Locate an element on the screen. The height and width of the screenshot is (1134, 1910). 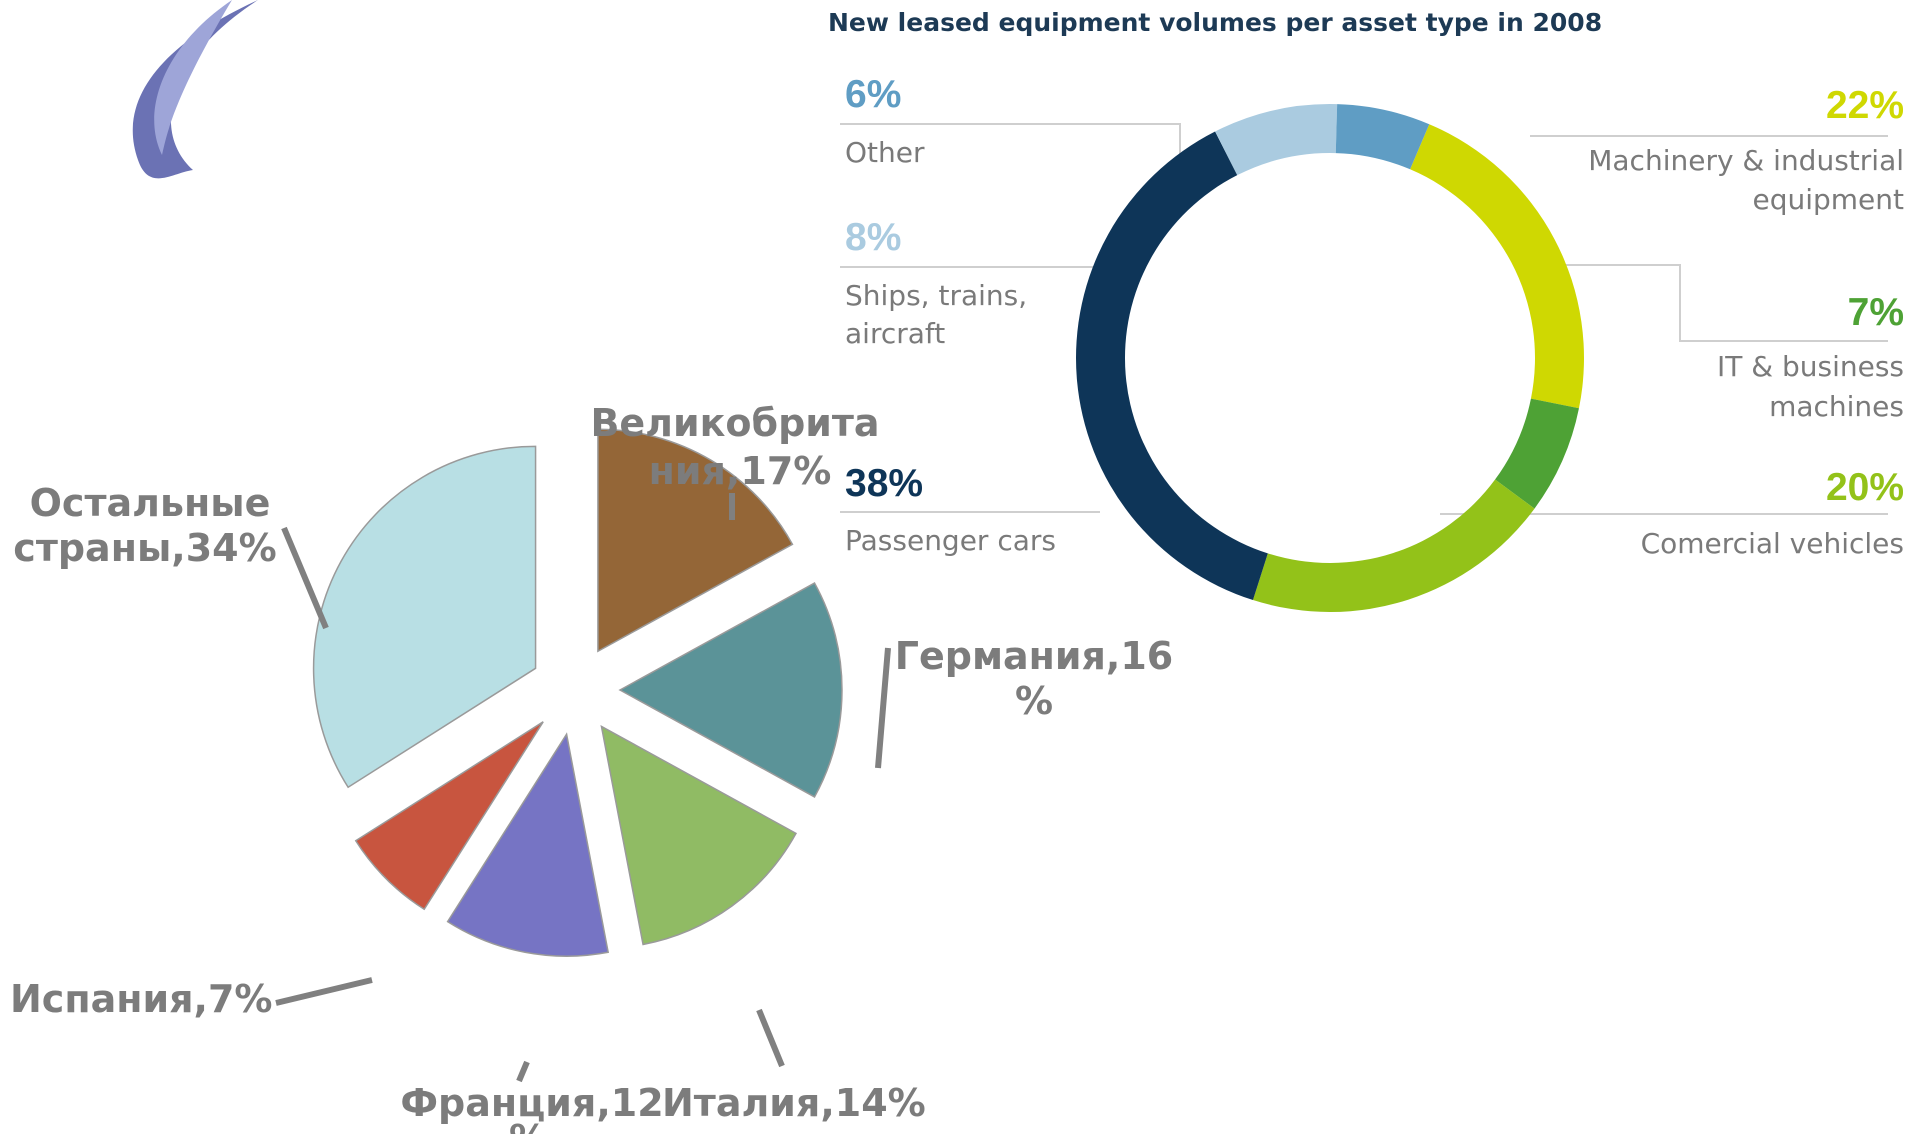
pie-label-germany-line2: % is located at coordinates (1034, 701).